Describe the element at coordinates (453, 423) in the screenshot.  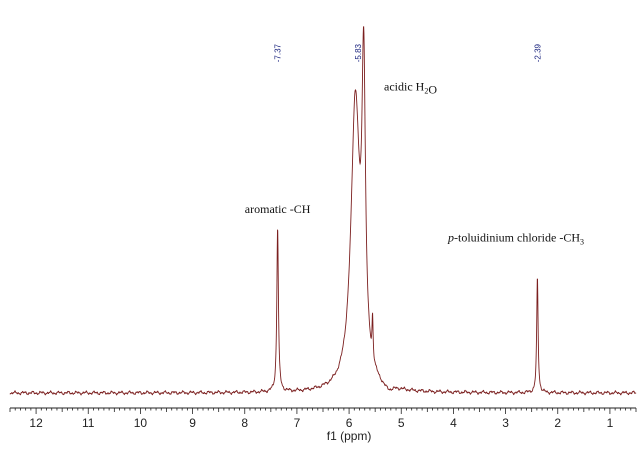
I see `x-tick-label: 4` at that location.